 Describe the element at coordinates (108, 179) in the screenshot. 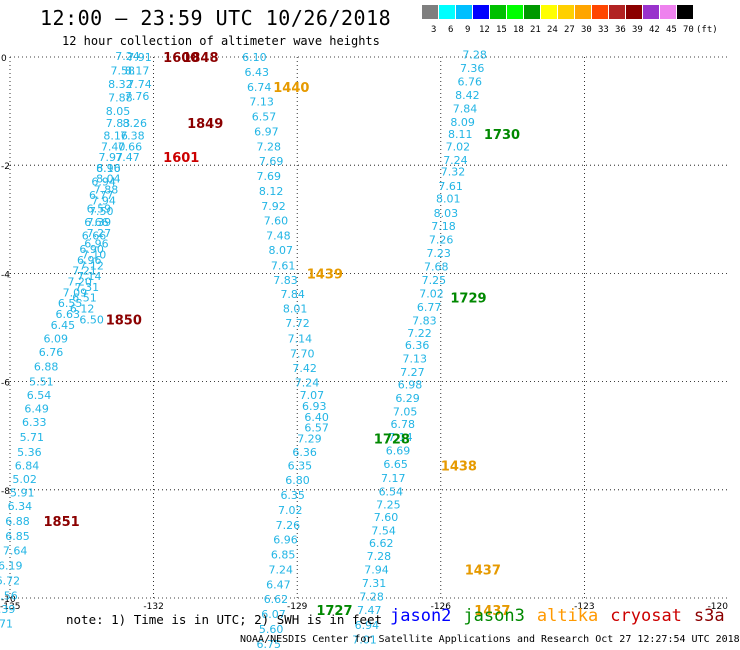

I see `wave-height-value: 8.04` at that location.